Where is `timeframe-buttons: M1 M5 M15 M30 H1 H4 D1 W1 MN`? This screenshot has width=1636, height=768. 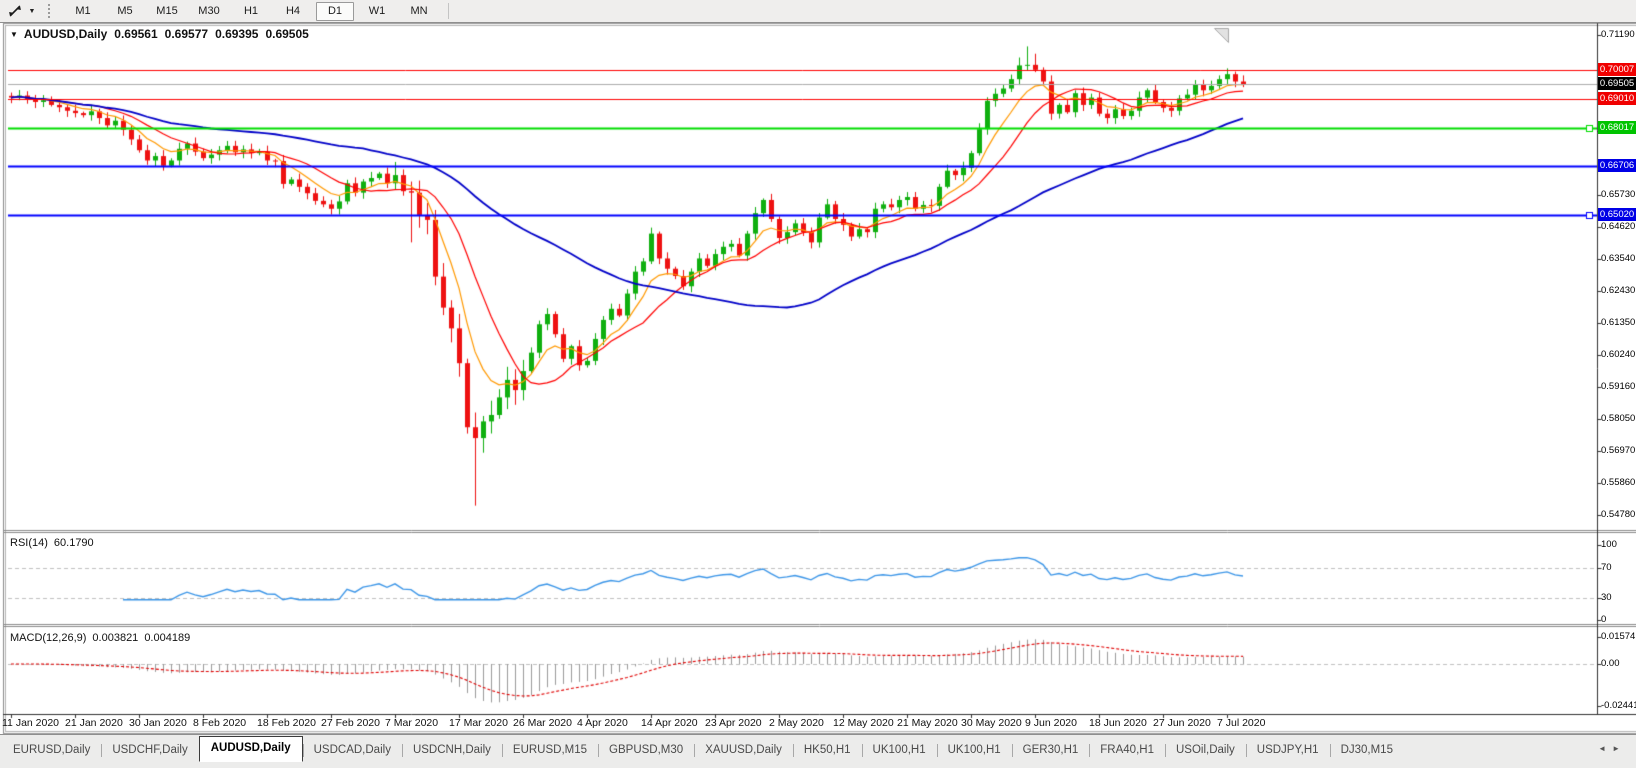 timeframe-buttons: M1 M5 M15 M30 H1 H4 D1 W1 MN is located at coordinates (251, 11).